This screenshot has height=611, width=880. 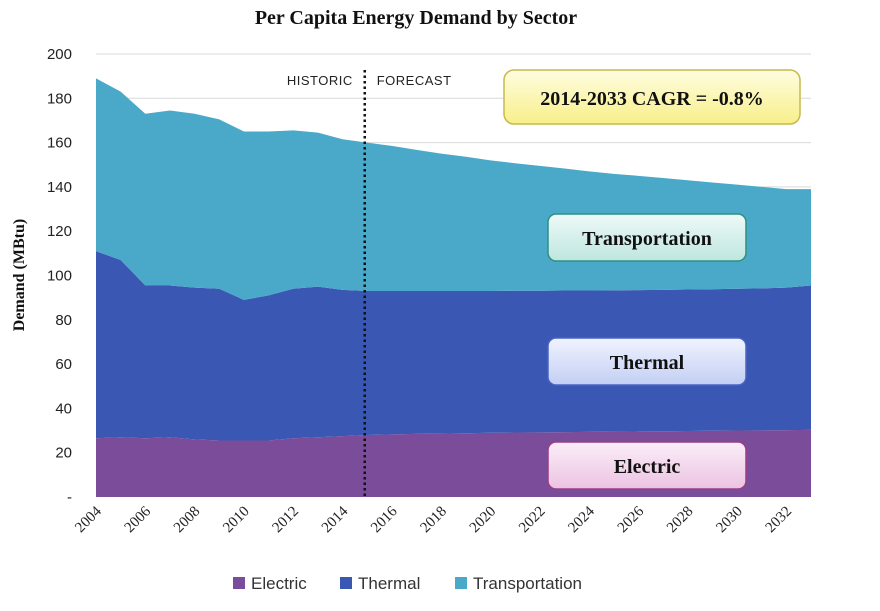 What do you see at coordinates (414, 80) in the screenshot?
I see `forecast-label: FORECAST` at bounding box center [414, 80].